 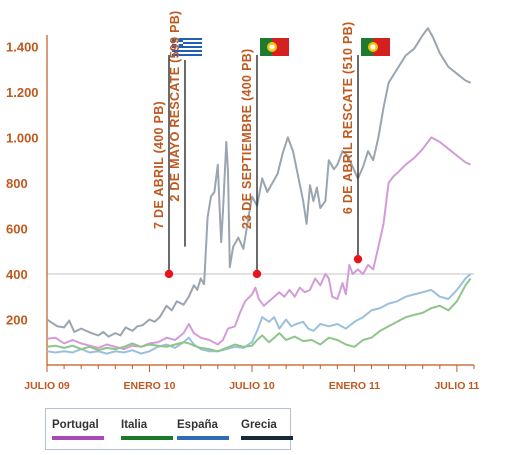 What do you see at coordinates (247, 138) in the screenshot?
I see `annotation-label: 23 DE SEPTIEMBRE (400 PB)` at bounding box center [247, 138].